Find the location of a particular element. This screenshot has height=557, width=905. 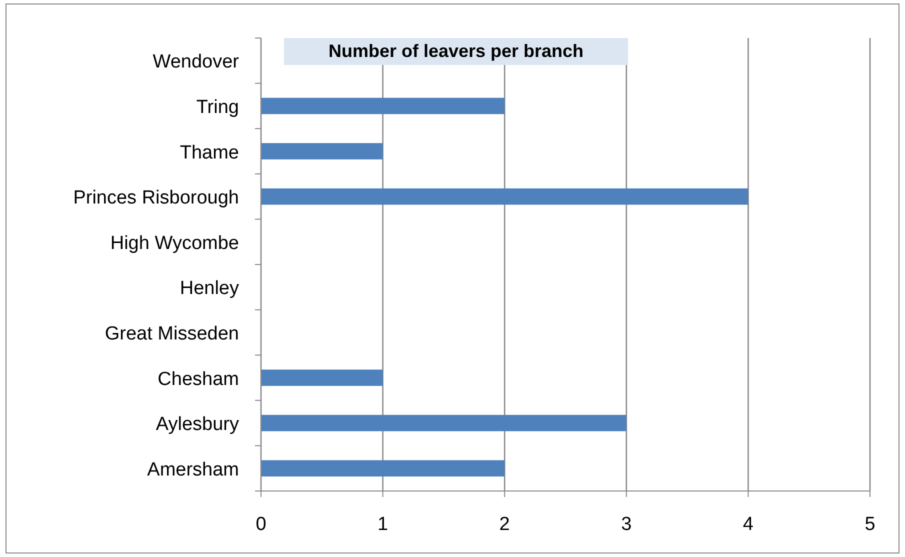

x-tick-label: 2 is located at coordinates (504, 524).